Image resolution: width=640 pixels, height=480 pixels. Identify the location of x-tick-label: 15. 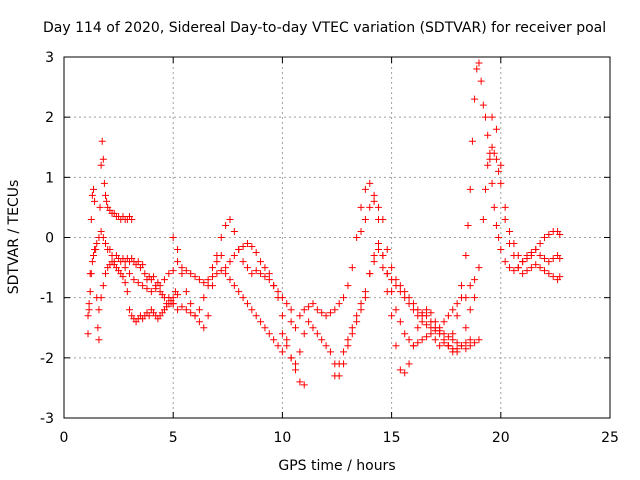
(392, 438).